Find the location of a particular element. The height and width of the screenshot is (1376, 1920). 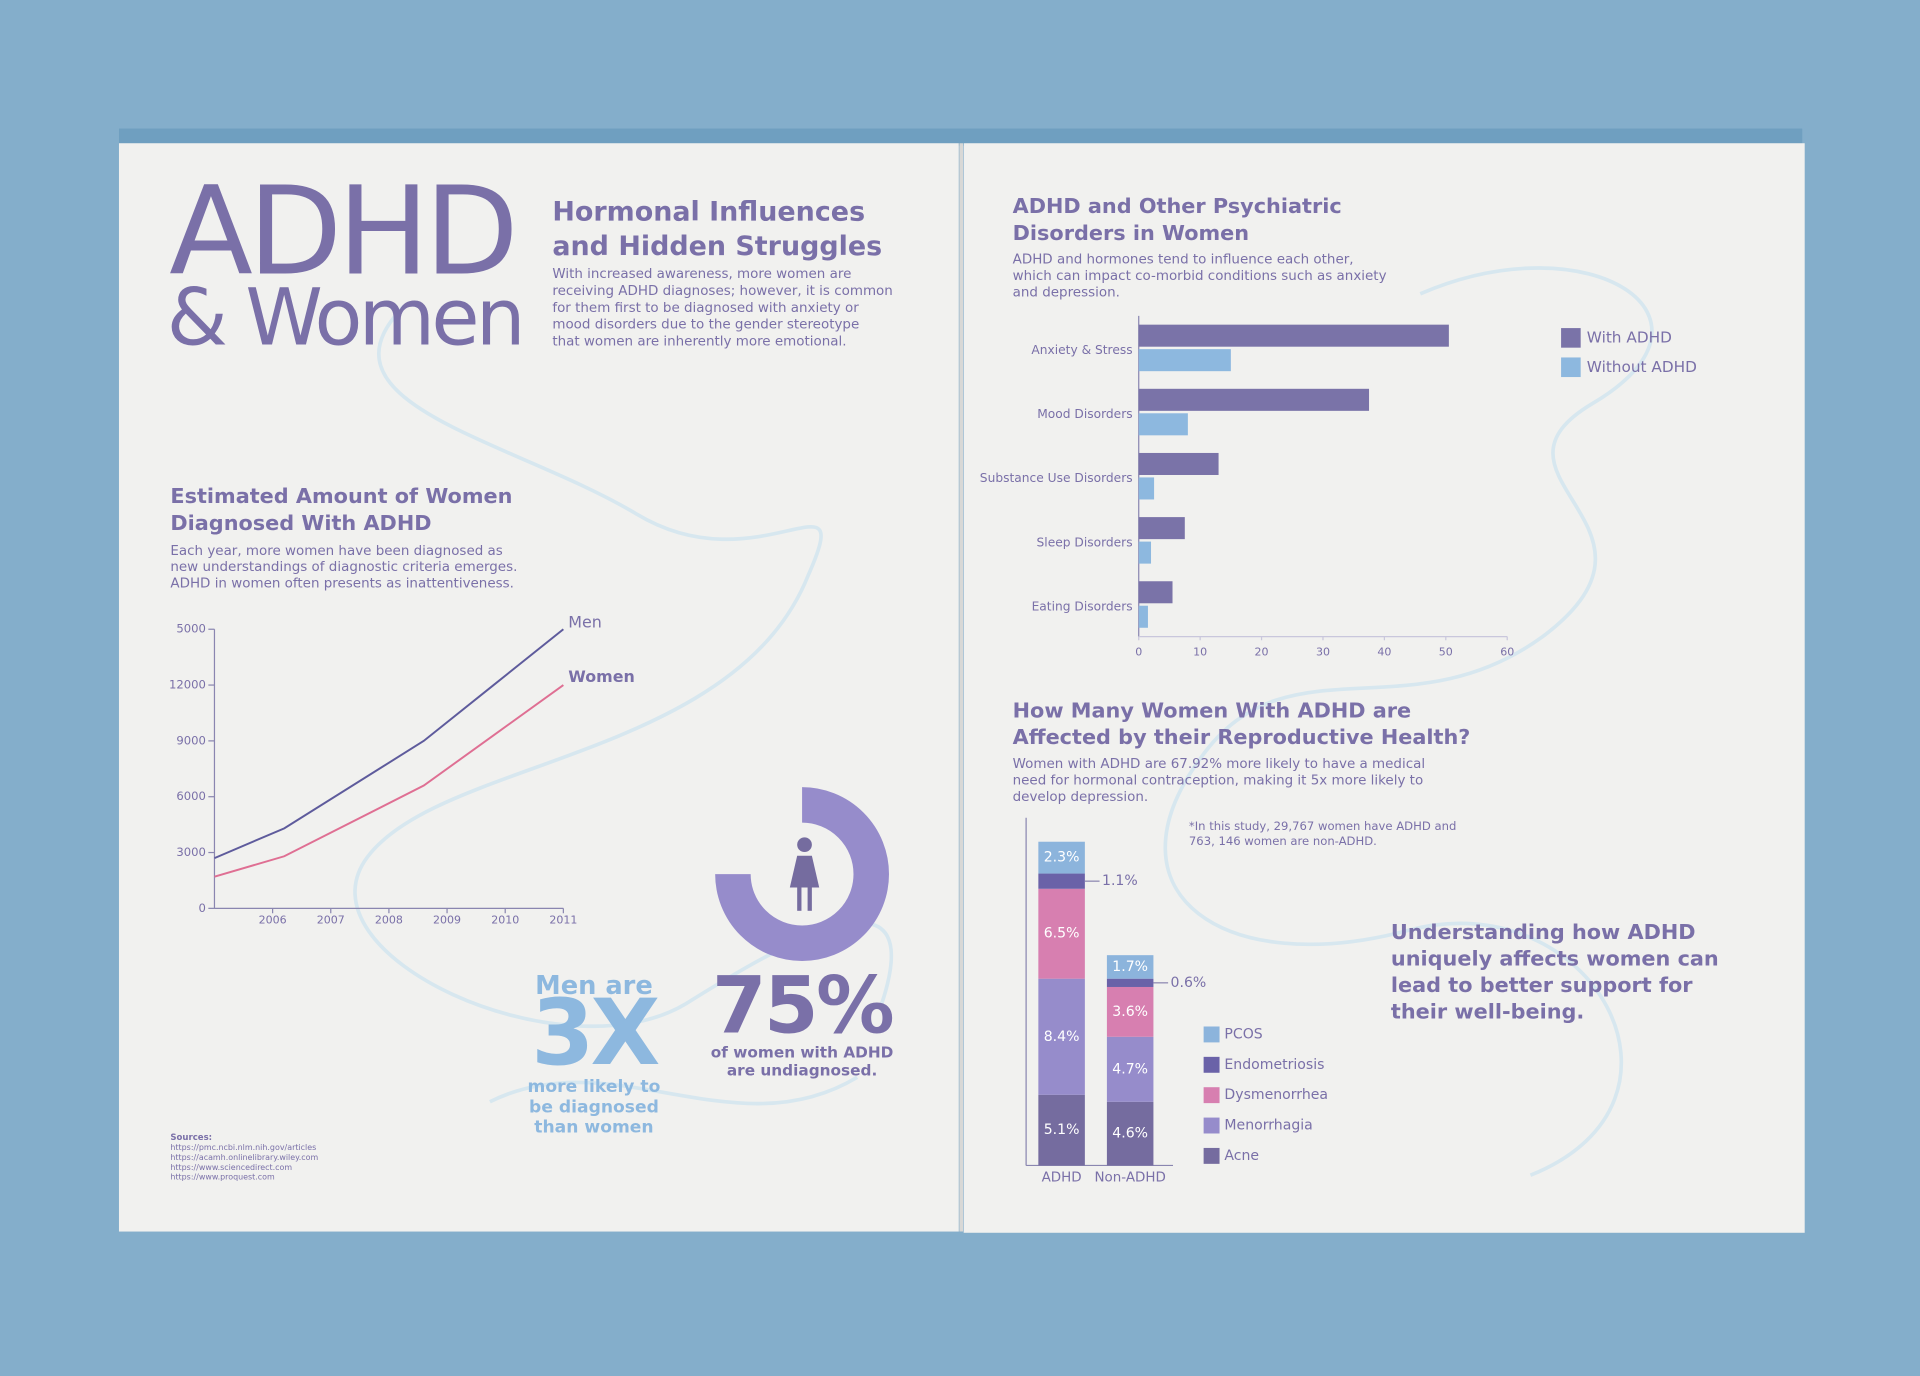

x-tick-label: 20 is located at coordinates (1262, 651).